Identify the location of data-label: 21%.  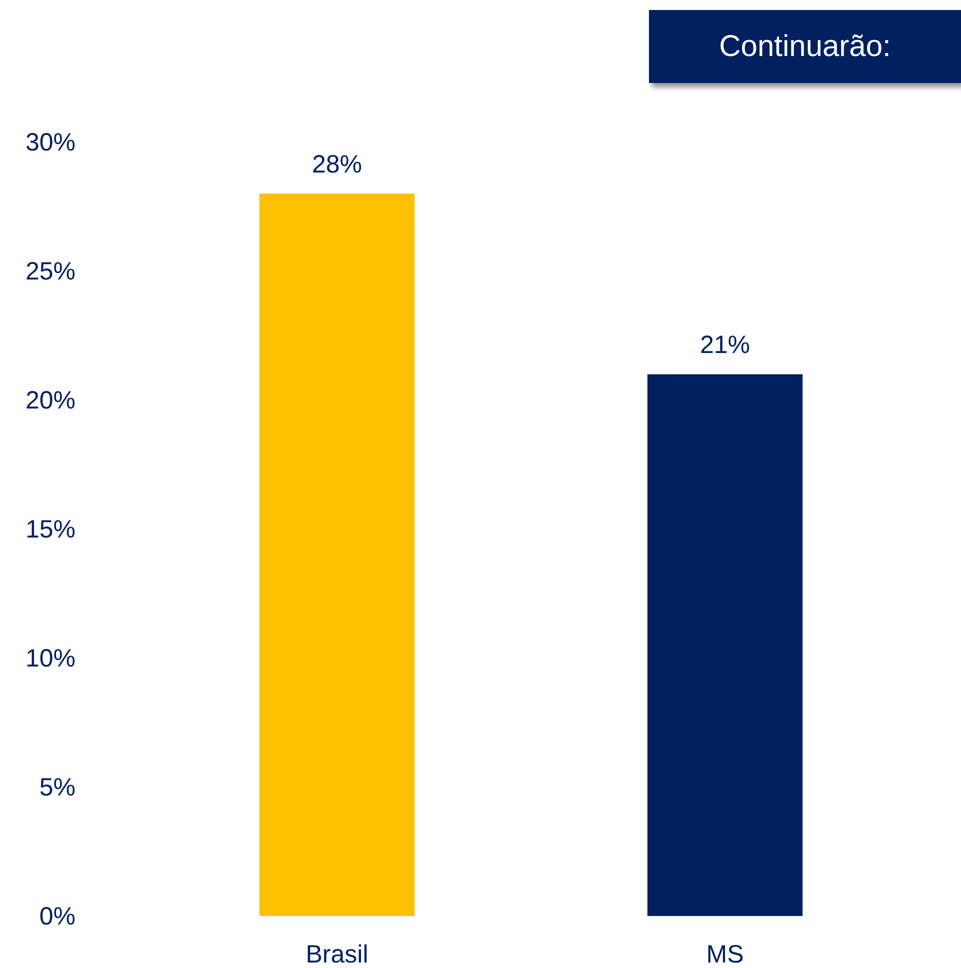
(725, 345).